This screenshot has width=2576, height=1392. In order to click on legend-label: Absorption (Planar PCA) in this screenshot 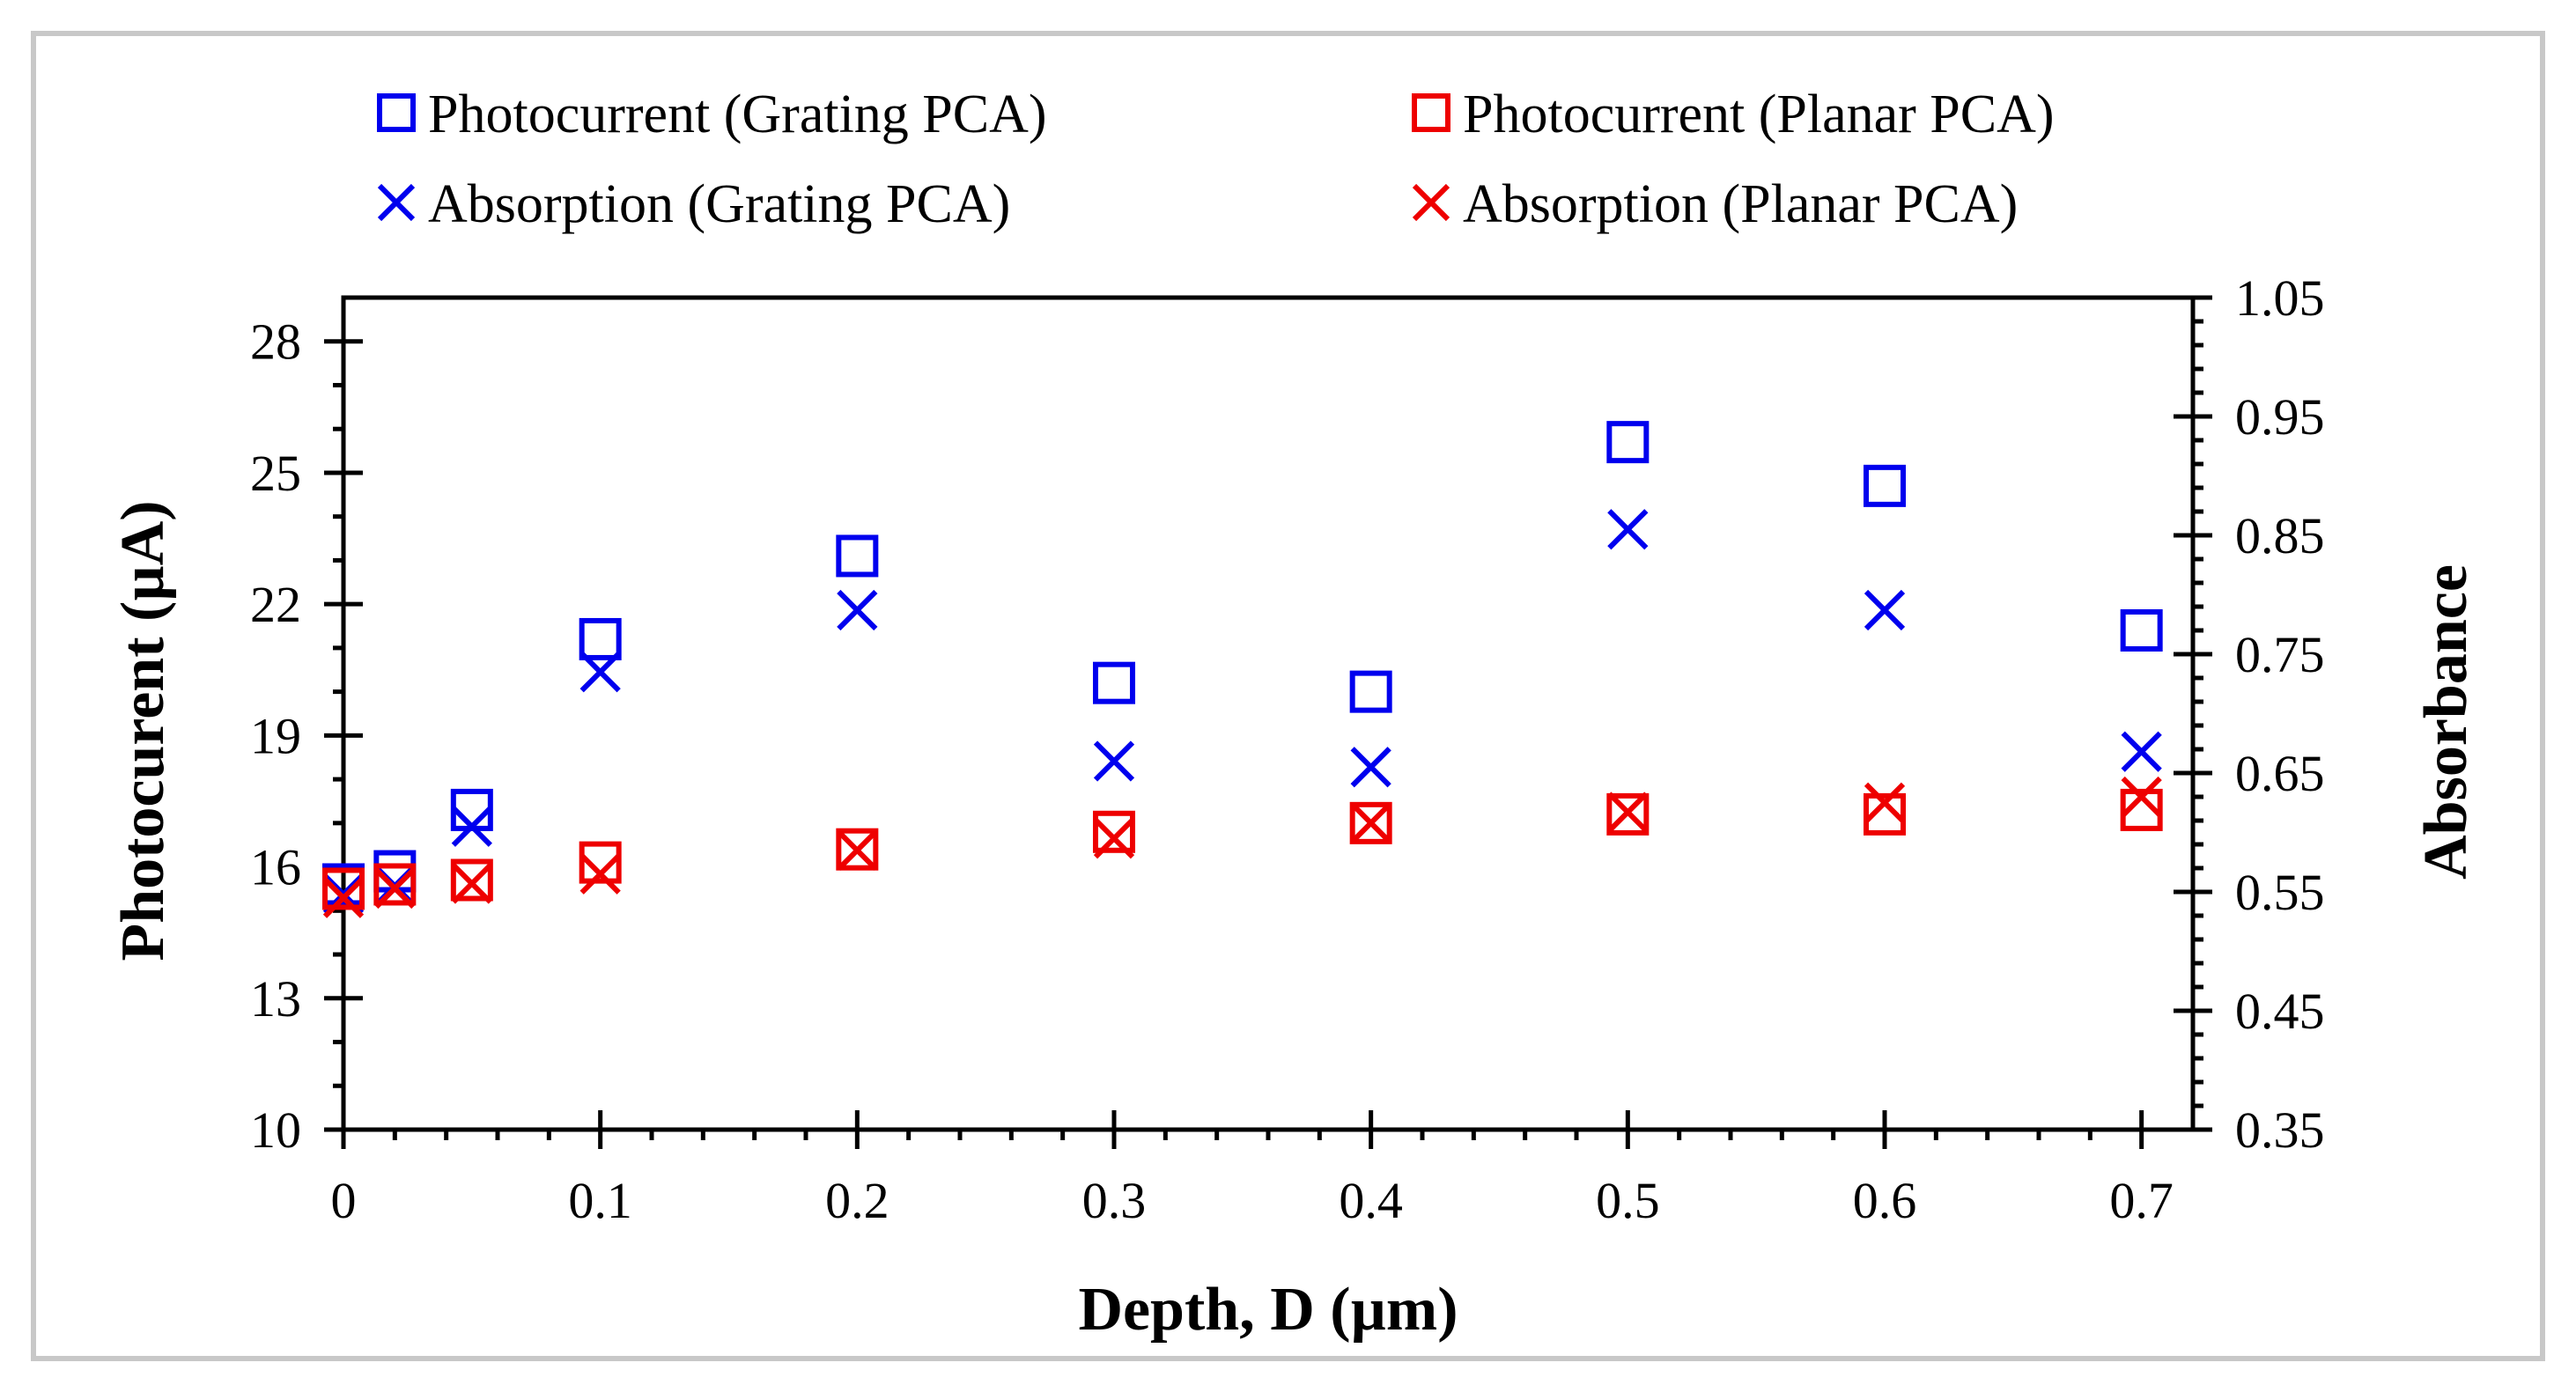, I will do `click(1740, 204)`.